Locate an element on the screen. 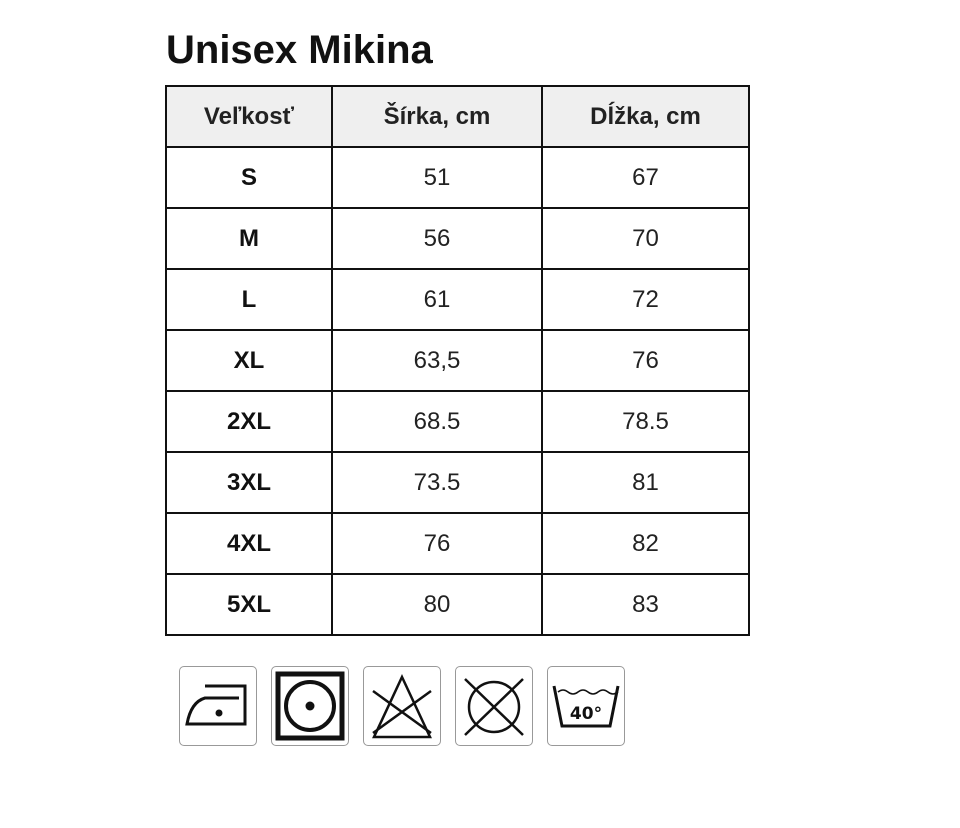 The height and width of the screenshot is (828, 960). cell-length: 70 is located at coordinates (645, 238).